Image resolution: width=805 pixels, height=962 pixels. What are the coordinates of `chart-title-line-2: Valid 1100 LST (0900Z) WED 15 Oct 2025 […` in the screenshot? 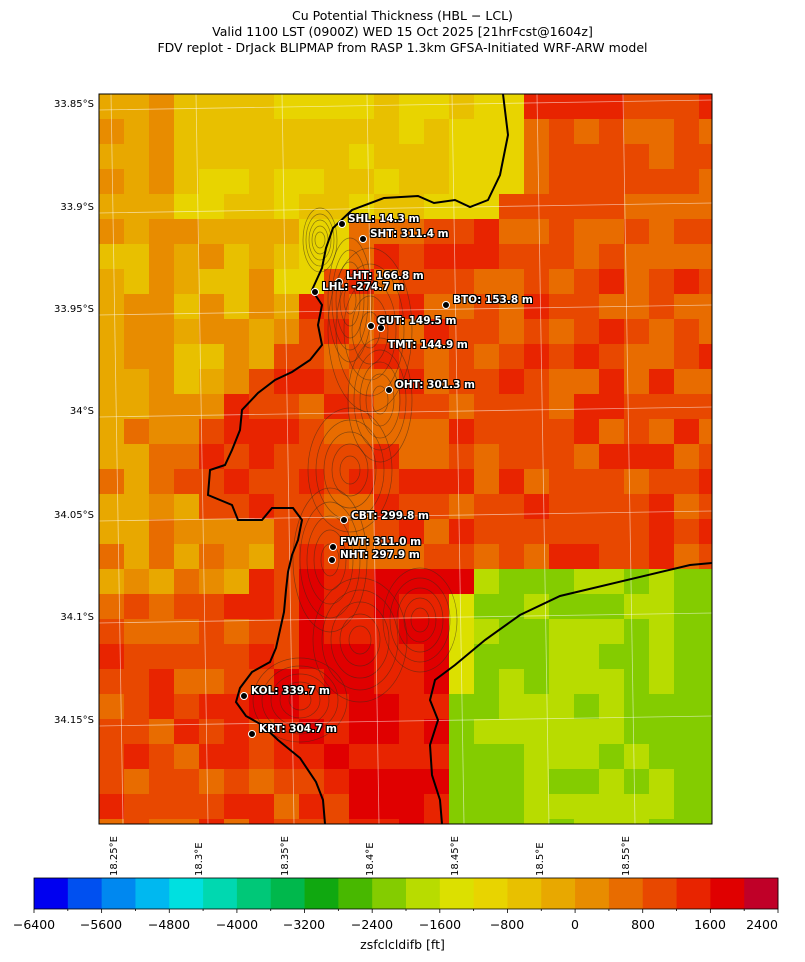 It's located at (402, 31).